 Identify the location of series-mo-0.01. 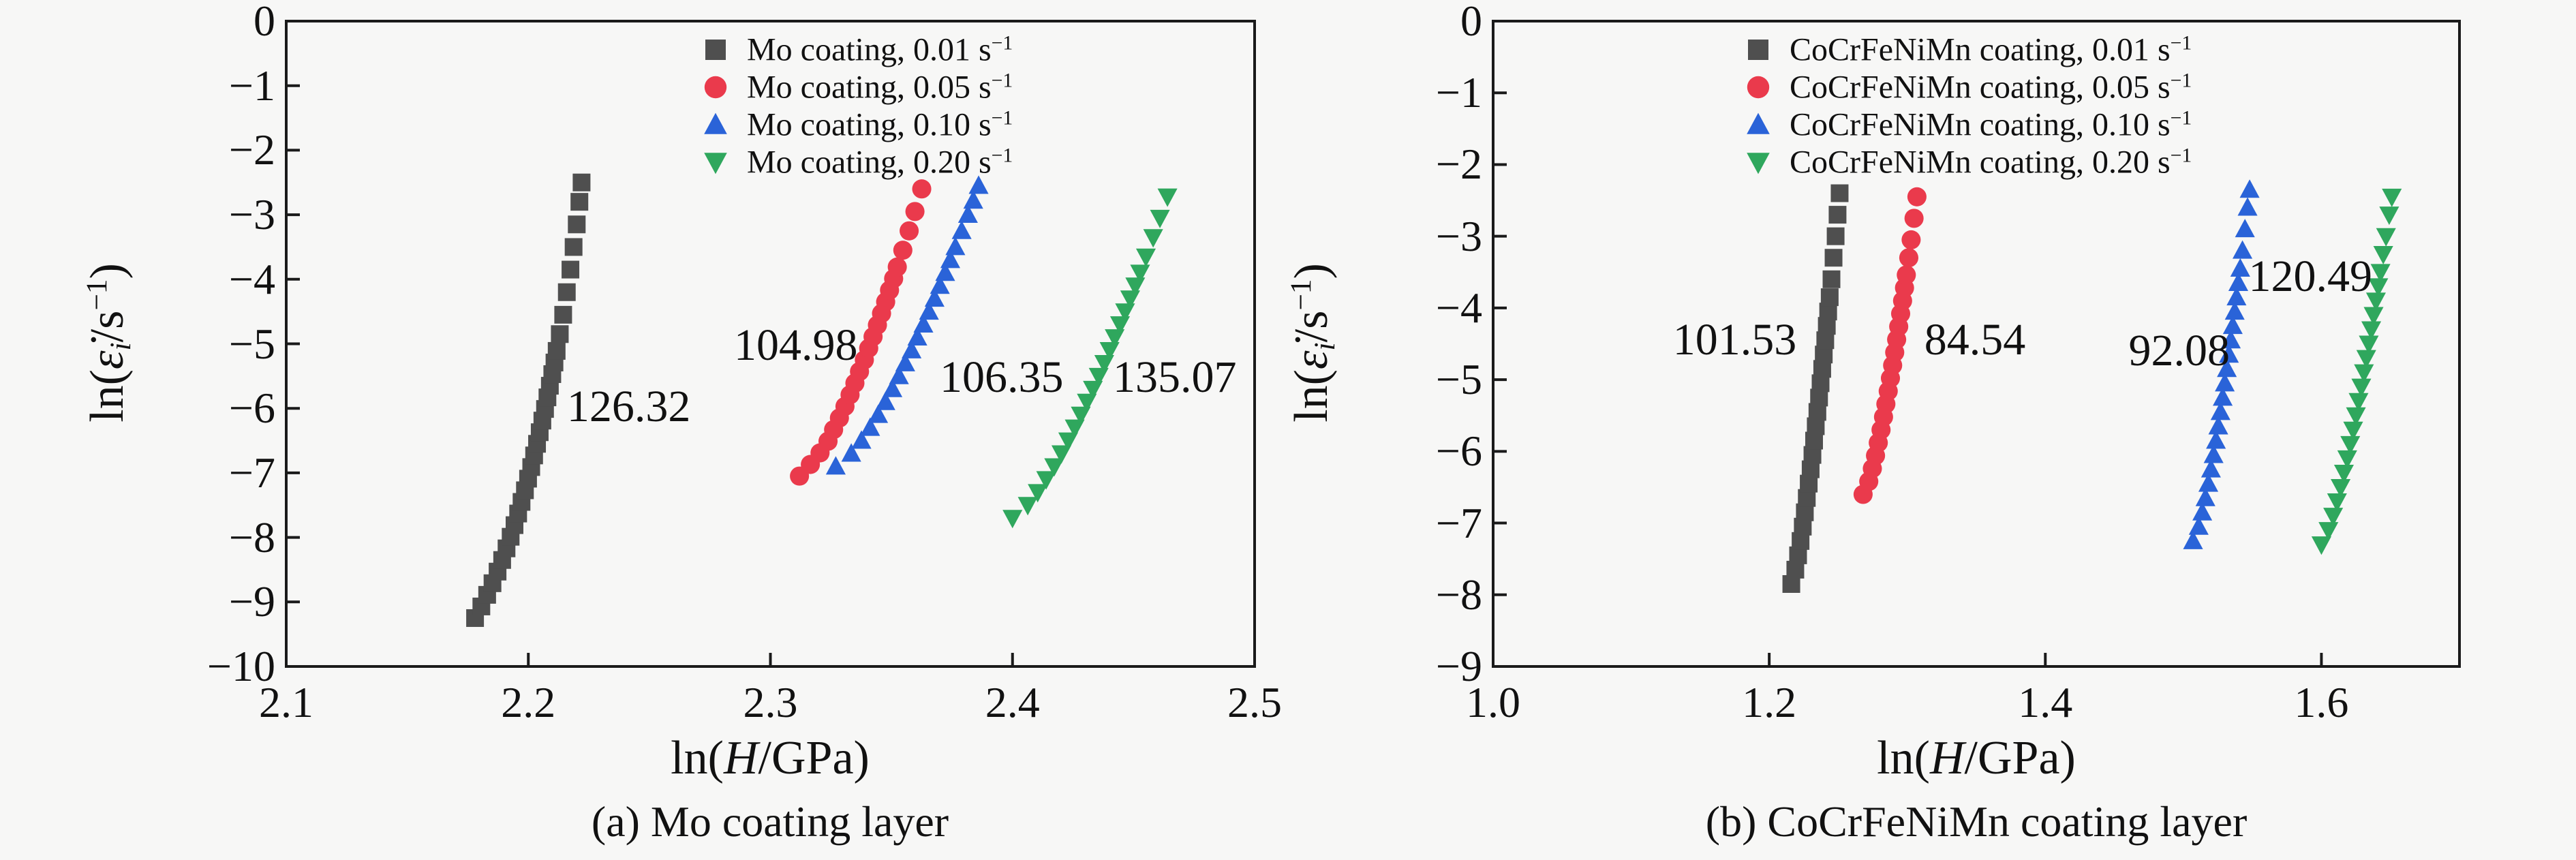
(528, 400).